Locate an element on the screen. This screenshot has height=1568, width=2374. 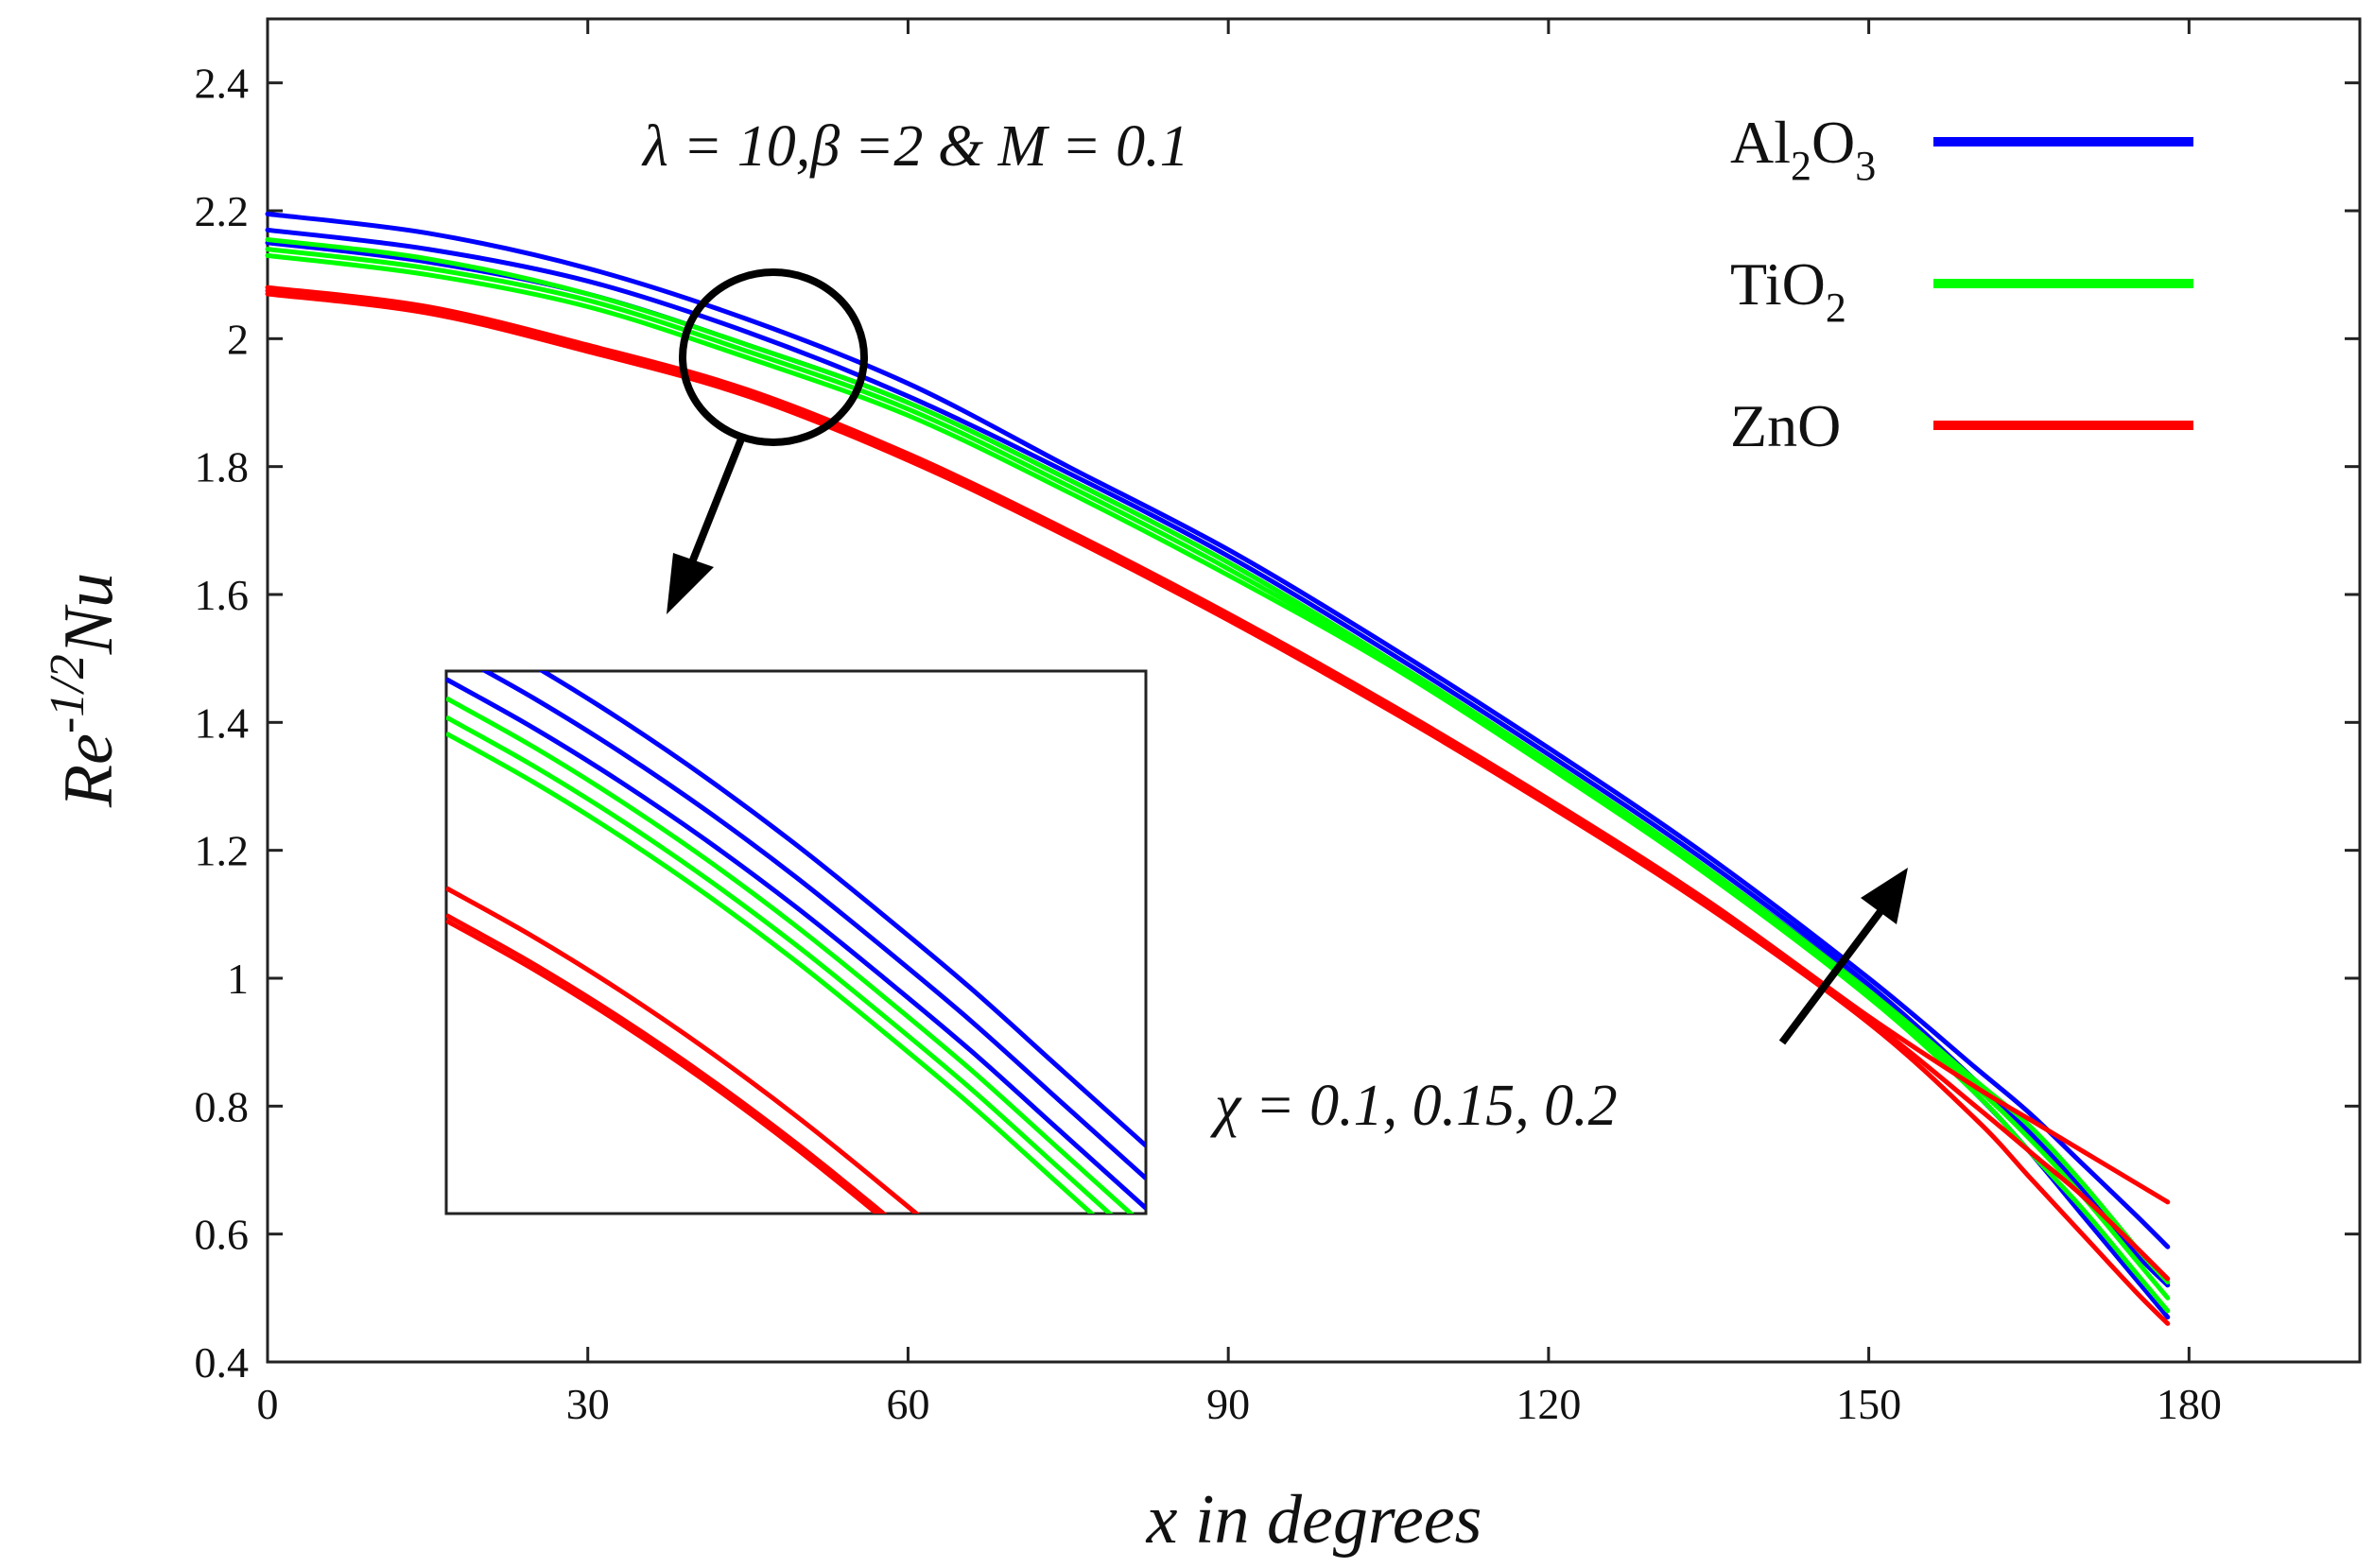
y-tick-label: 0.6 is located at coordinates (222, 1235).